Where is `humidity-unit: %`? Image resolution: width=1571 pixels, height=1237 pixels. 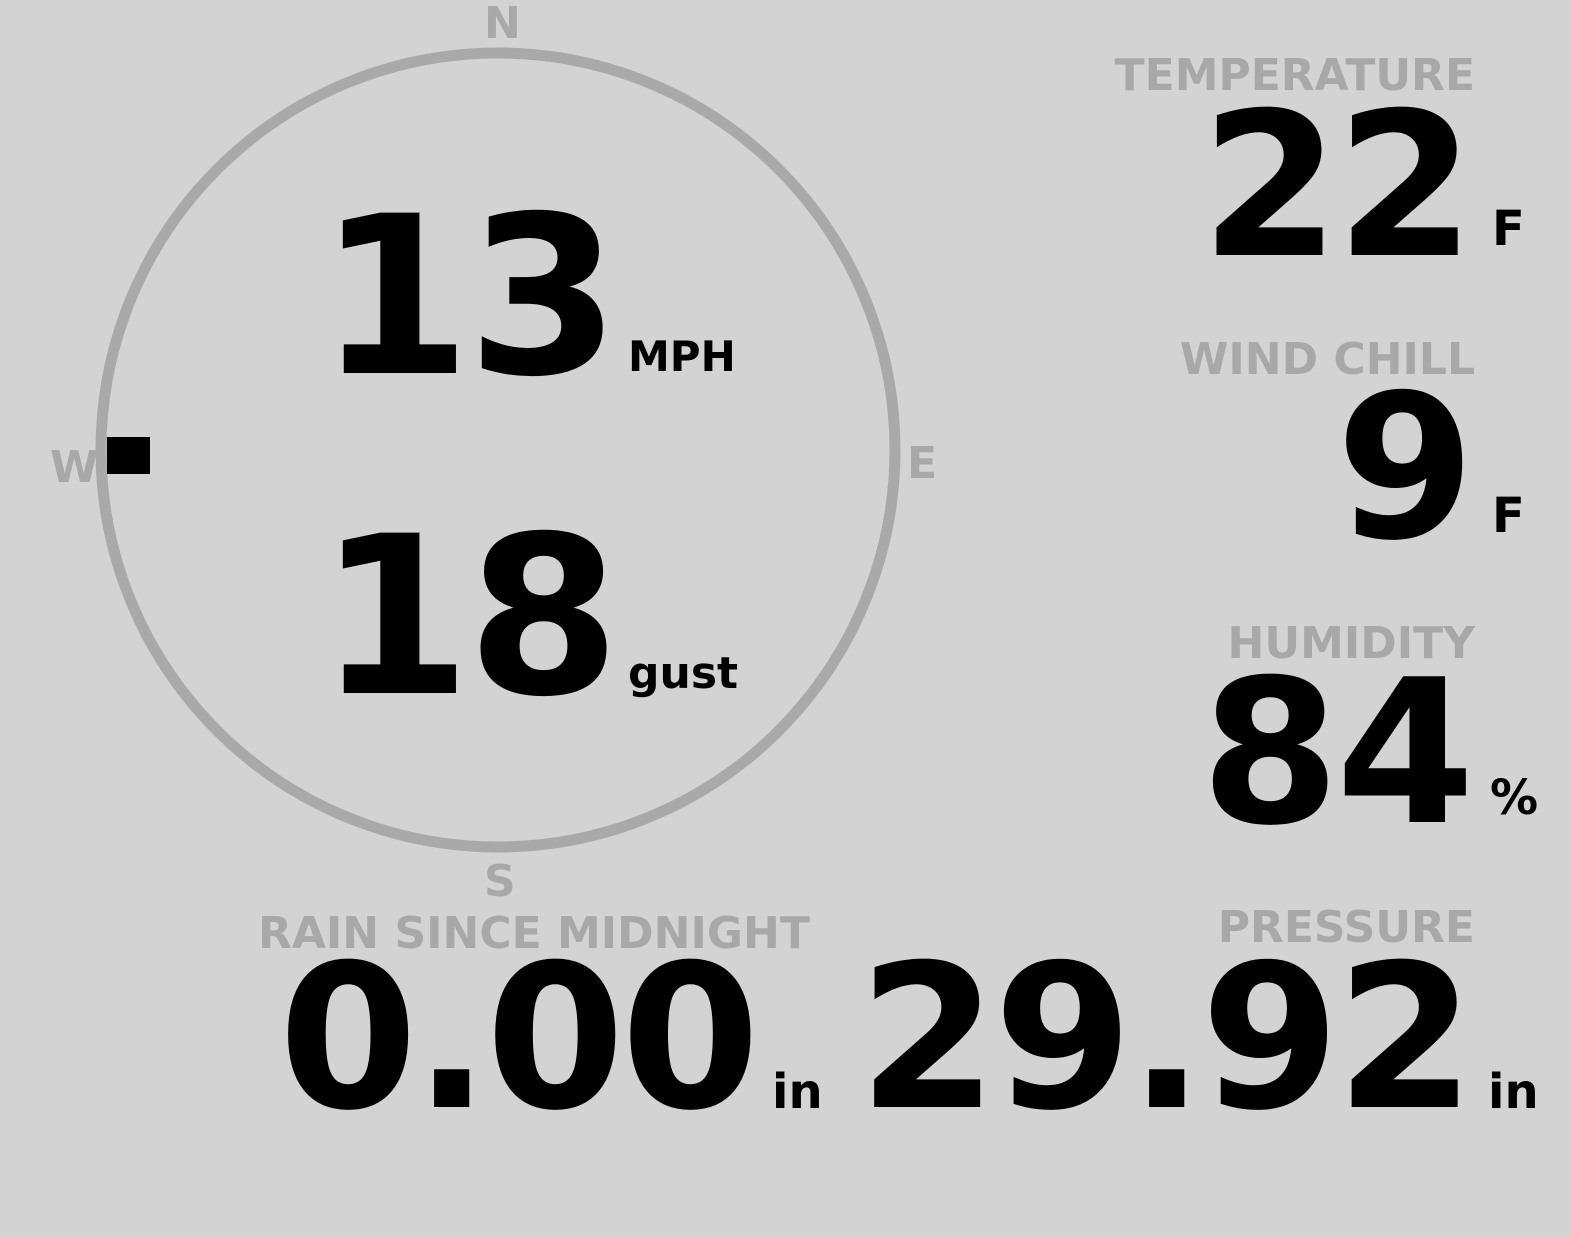
humidity-unit: % is located at coordinates (1514, 798).